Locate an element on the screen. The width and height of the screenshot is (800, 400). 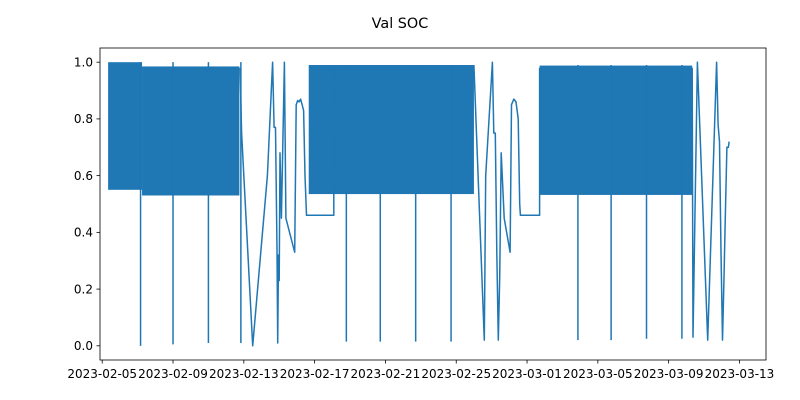
x-tick-label: 2023-02-25 is located at coordinates (456, 374).